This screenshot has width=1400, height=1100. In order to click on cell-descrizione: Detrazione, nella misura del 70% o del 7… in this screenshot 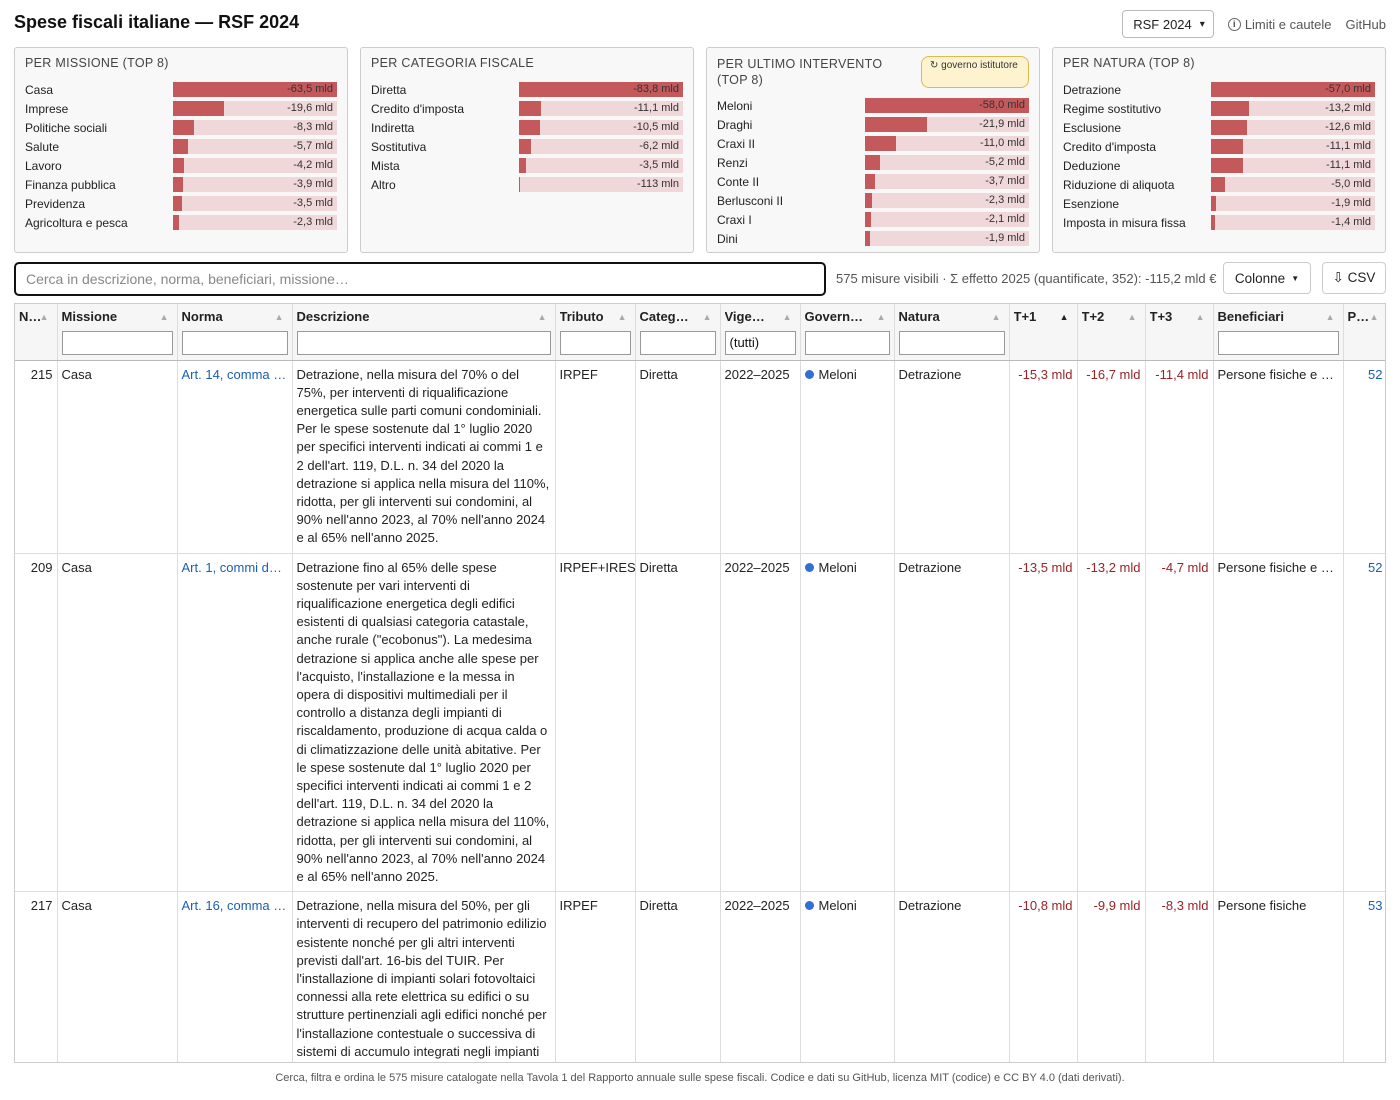, I will do `click(424, 457)`.